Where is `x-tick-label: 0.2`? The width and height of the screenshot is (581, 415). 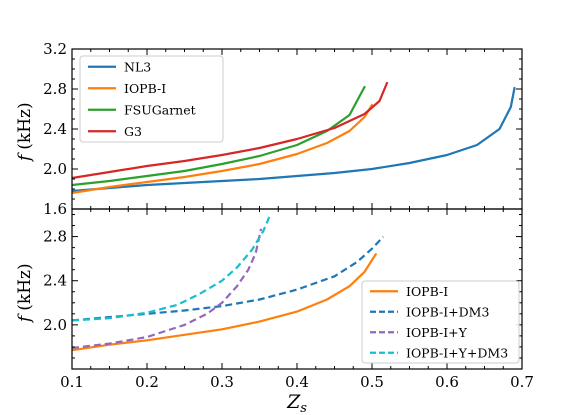 x-tick-label: 0.2 is located at coordinates (147, 382).